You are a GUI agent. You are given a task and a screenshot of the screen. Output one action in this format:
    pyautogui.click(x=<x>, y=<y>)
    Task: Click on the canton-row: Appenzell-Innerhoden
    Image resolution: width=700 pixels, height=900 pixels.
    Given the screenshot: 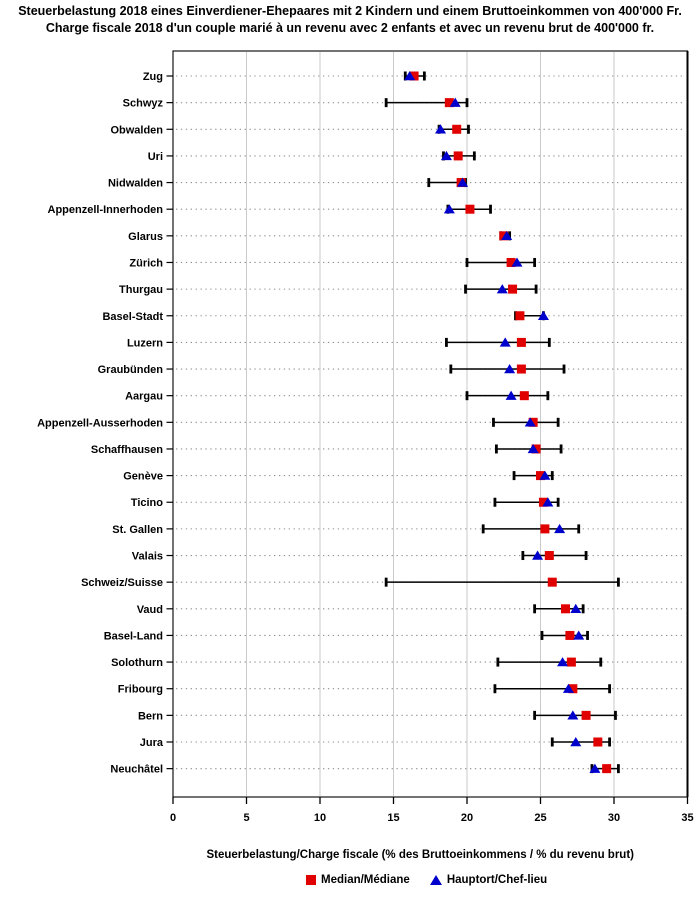 What is the action you would take?
    pyautogui.click(x=366, y=210)
    